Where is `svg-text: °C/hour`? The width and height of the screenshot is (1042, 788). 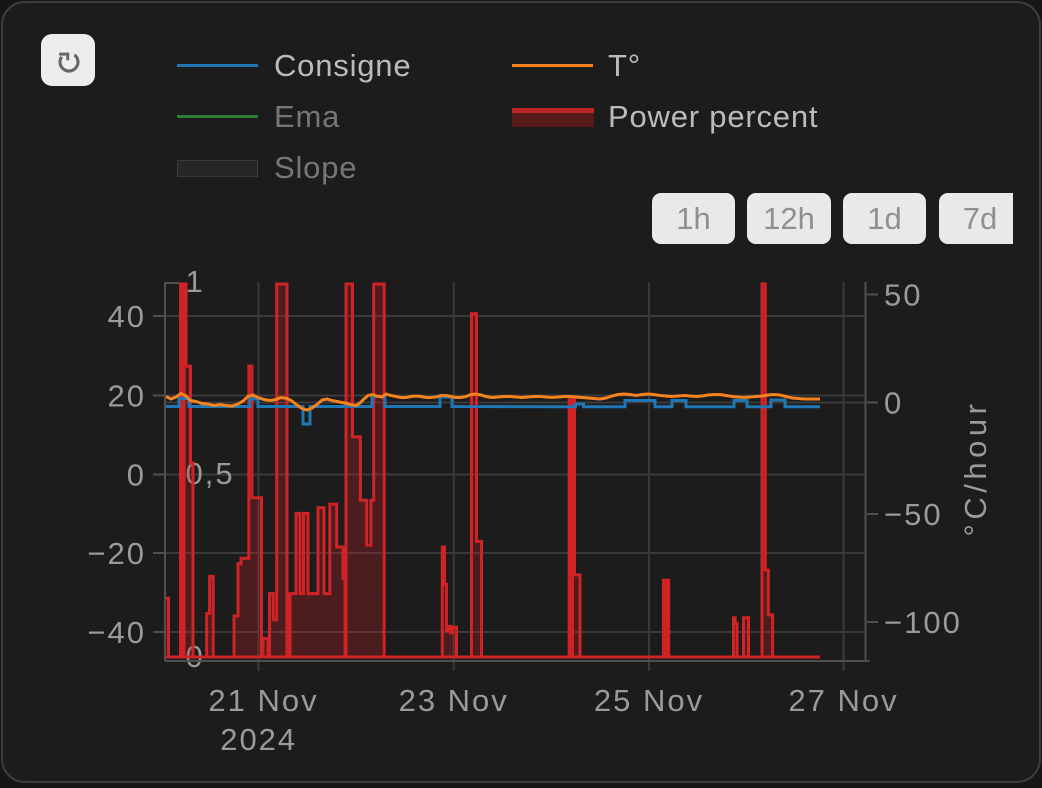
svg-text: °C/hour is located at coordinates (975, 468).